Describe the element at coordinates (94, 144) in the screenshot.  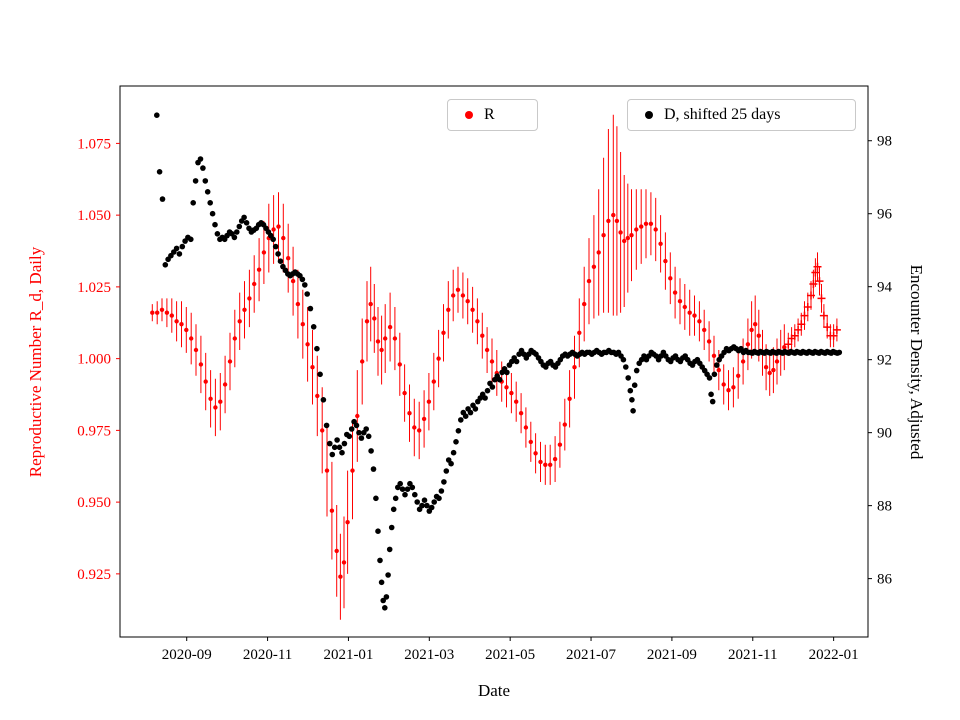
I see `left-tick-label: 1.075` at that location.